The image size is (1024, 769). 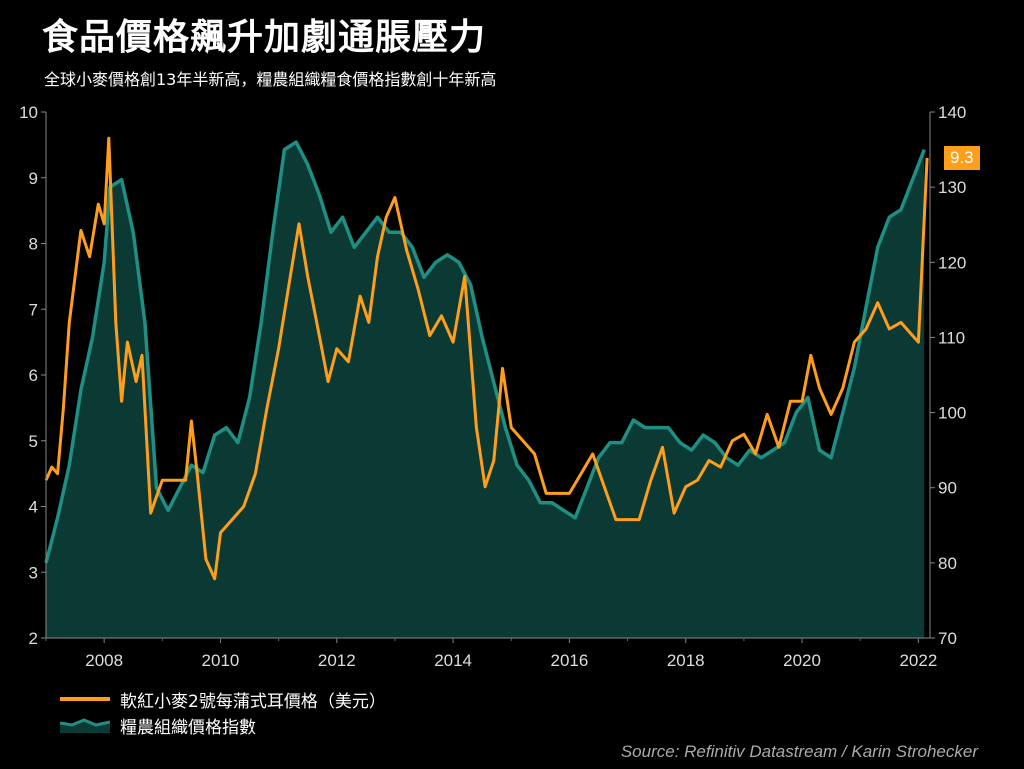 I want to click on y-right-tick-label: 130, so click(x=952, y=187).